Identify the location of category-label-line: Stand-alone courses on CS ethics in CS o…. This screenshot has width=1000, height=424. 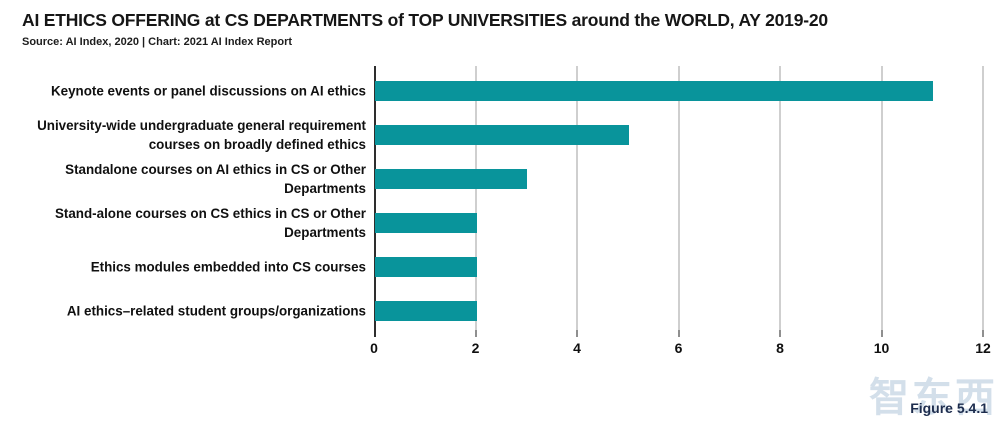
(210, 213).